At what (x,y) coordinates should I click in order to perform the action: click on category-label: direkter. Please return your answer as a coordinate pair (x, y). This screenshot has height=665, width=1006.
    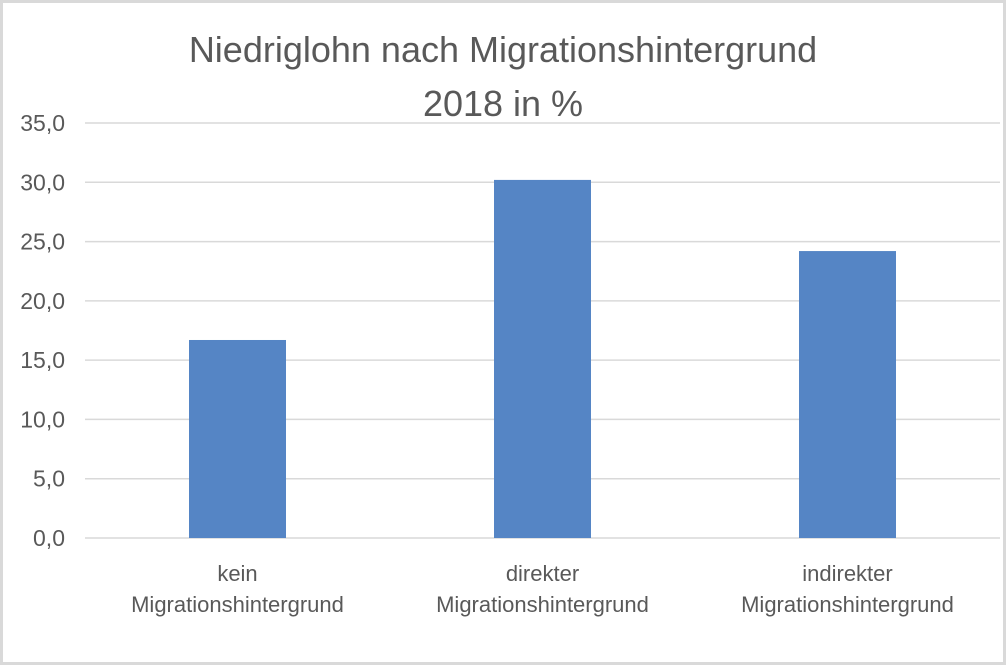
    Looking at the image, I should click on (542, 573).